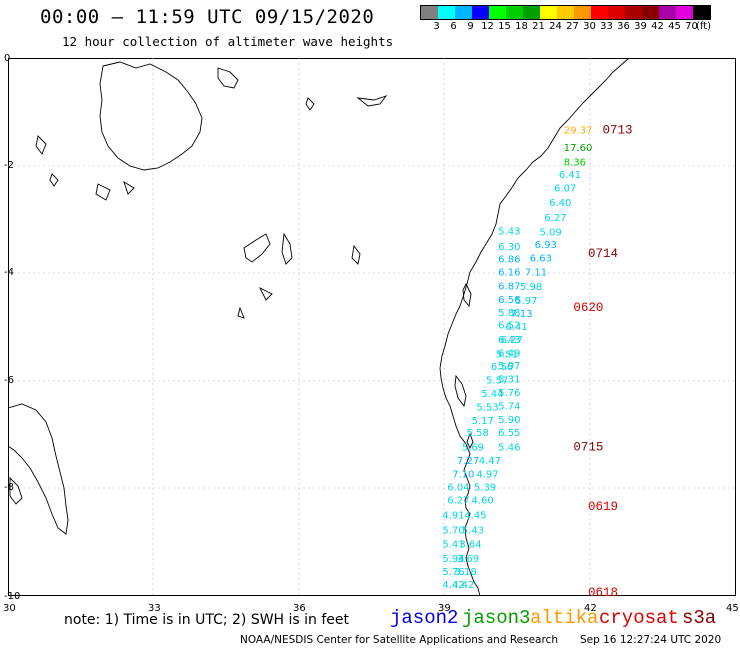 This screenshot has height=650, width=740. I want to click on wave-height-value: 5.94, so click(453, 559).